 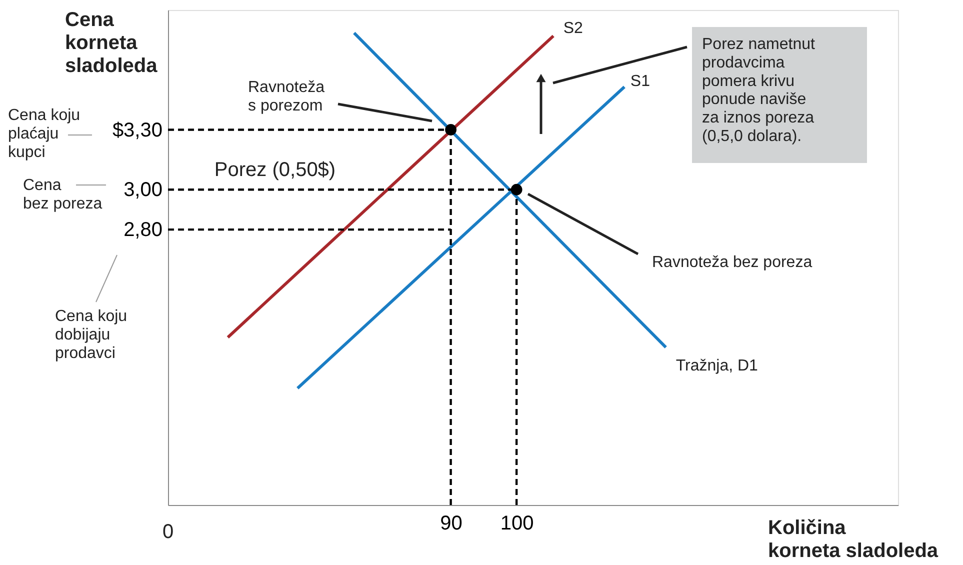 What do you see at coordinates (143, 230) in the screenshot?
I see `y-tick-label: 2,80` at bounding box center [143, 230].